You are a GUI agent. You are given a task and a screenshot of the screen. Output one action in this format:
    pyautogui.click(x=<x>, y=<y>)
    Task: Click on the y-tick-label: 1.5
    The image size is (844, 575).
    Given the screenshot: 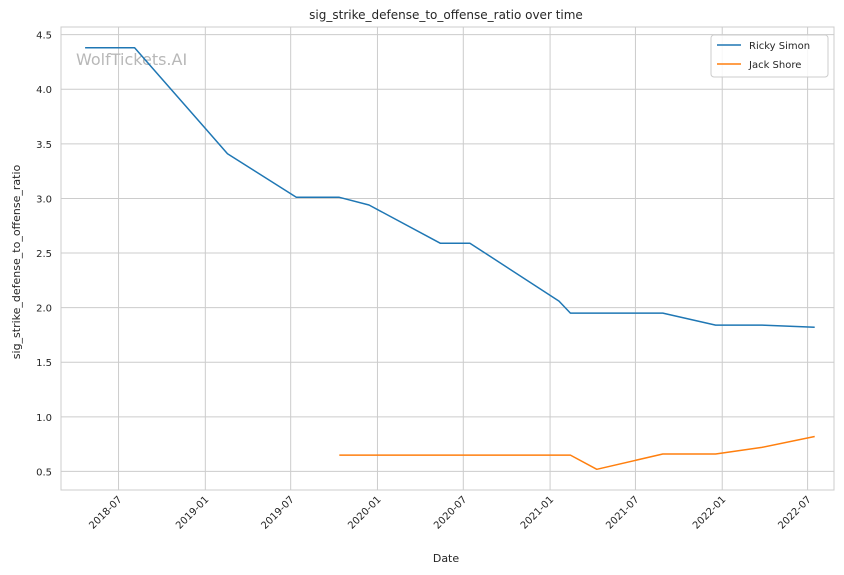 What is the action you would take?
    pyautogui.click(x=44, y=363)
    